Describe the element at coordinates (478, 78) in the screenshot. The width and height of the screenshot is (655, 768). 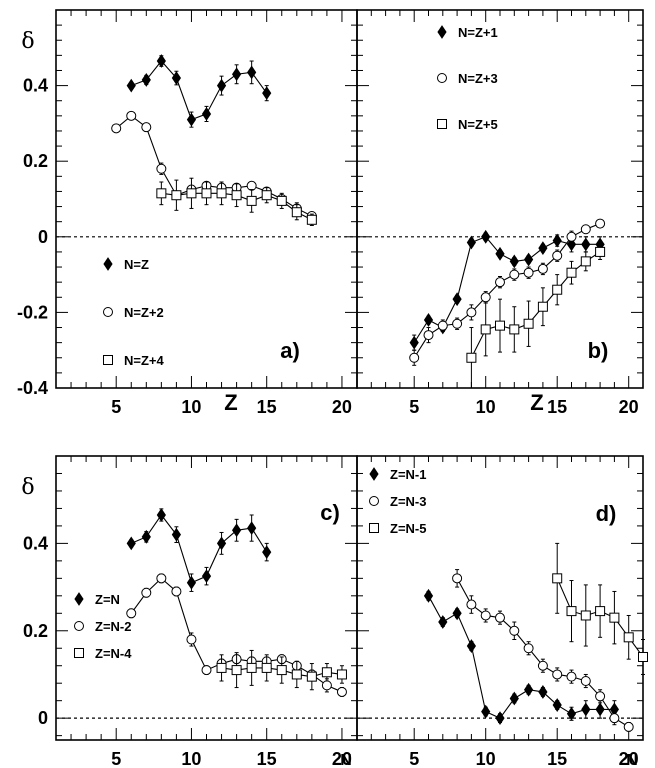
I see `legend-label: N=Z+3` at that location.